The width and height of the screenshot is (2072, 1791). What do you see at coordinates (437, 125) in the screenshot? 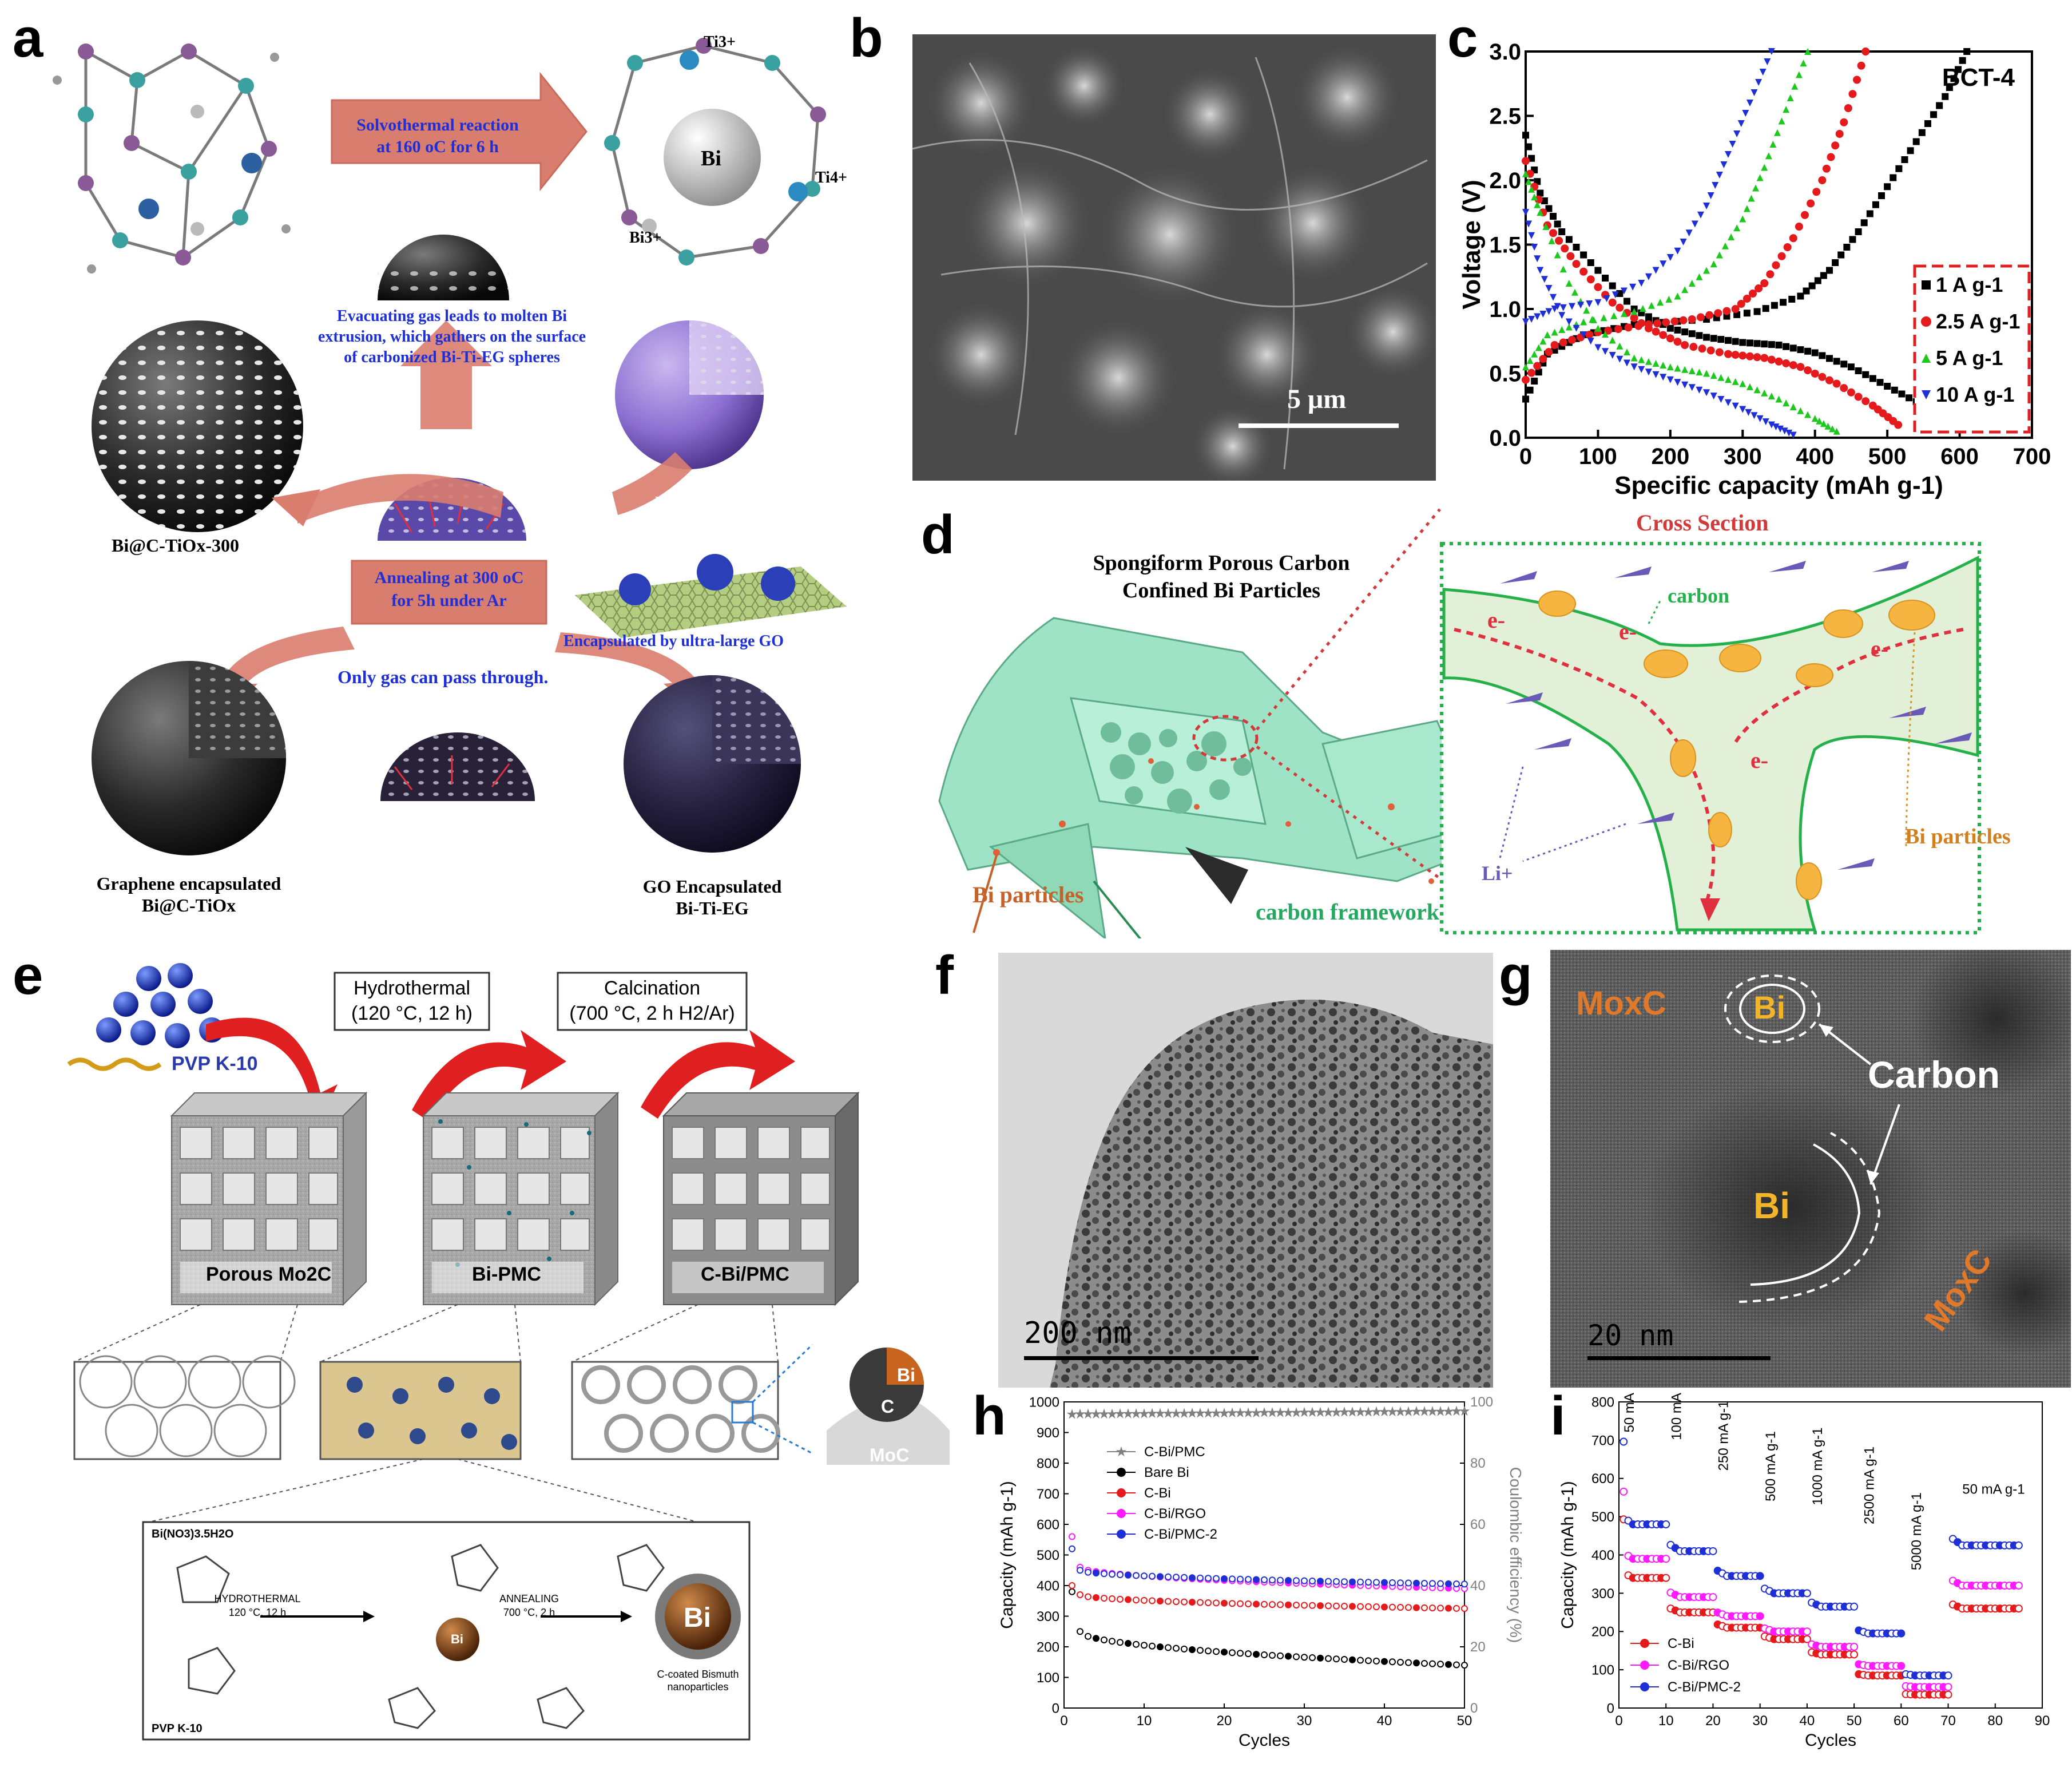
I see `solvothermal-line-1: Solvothermal reaction` at bounding box center [437, 125].